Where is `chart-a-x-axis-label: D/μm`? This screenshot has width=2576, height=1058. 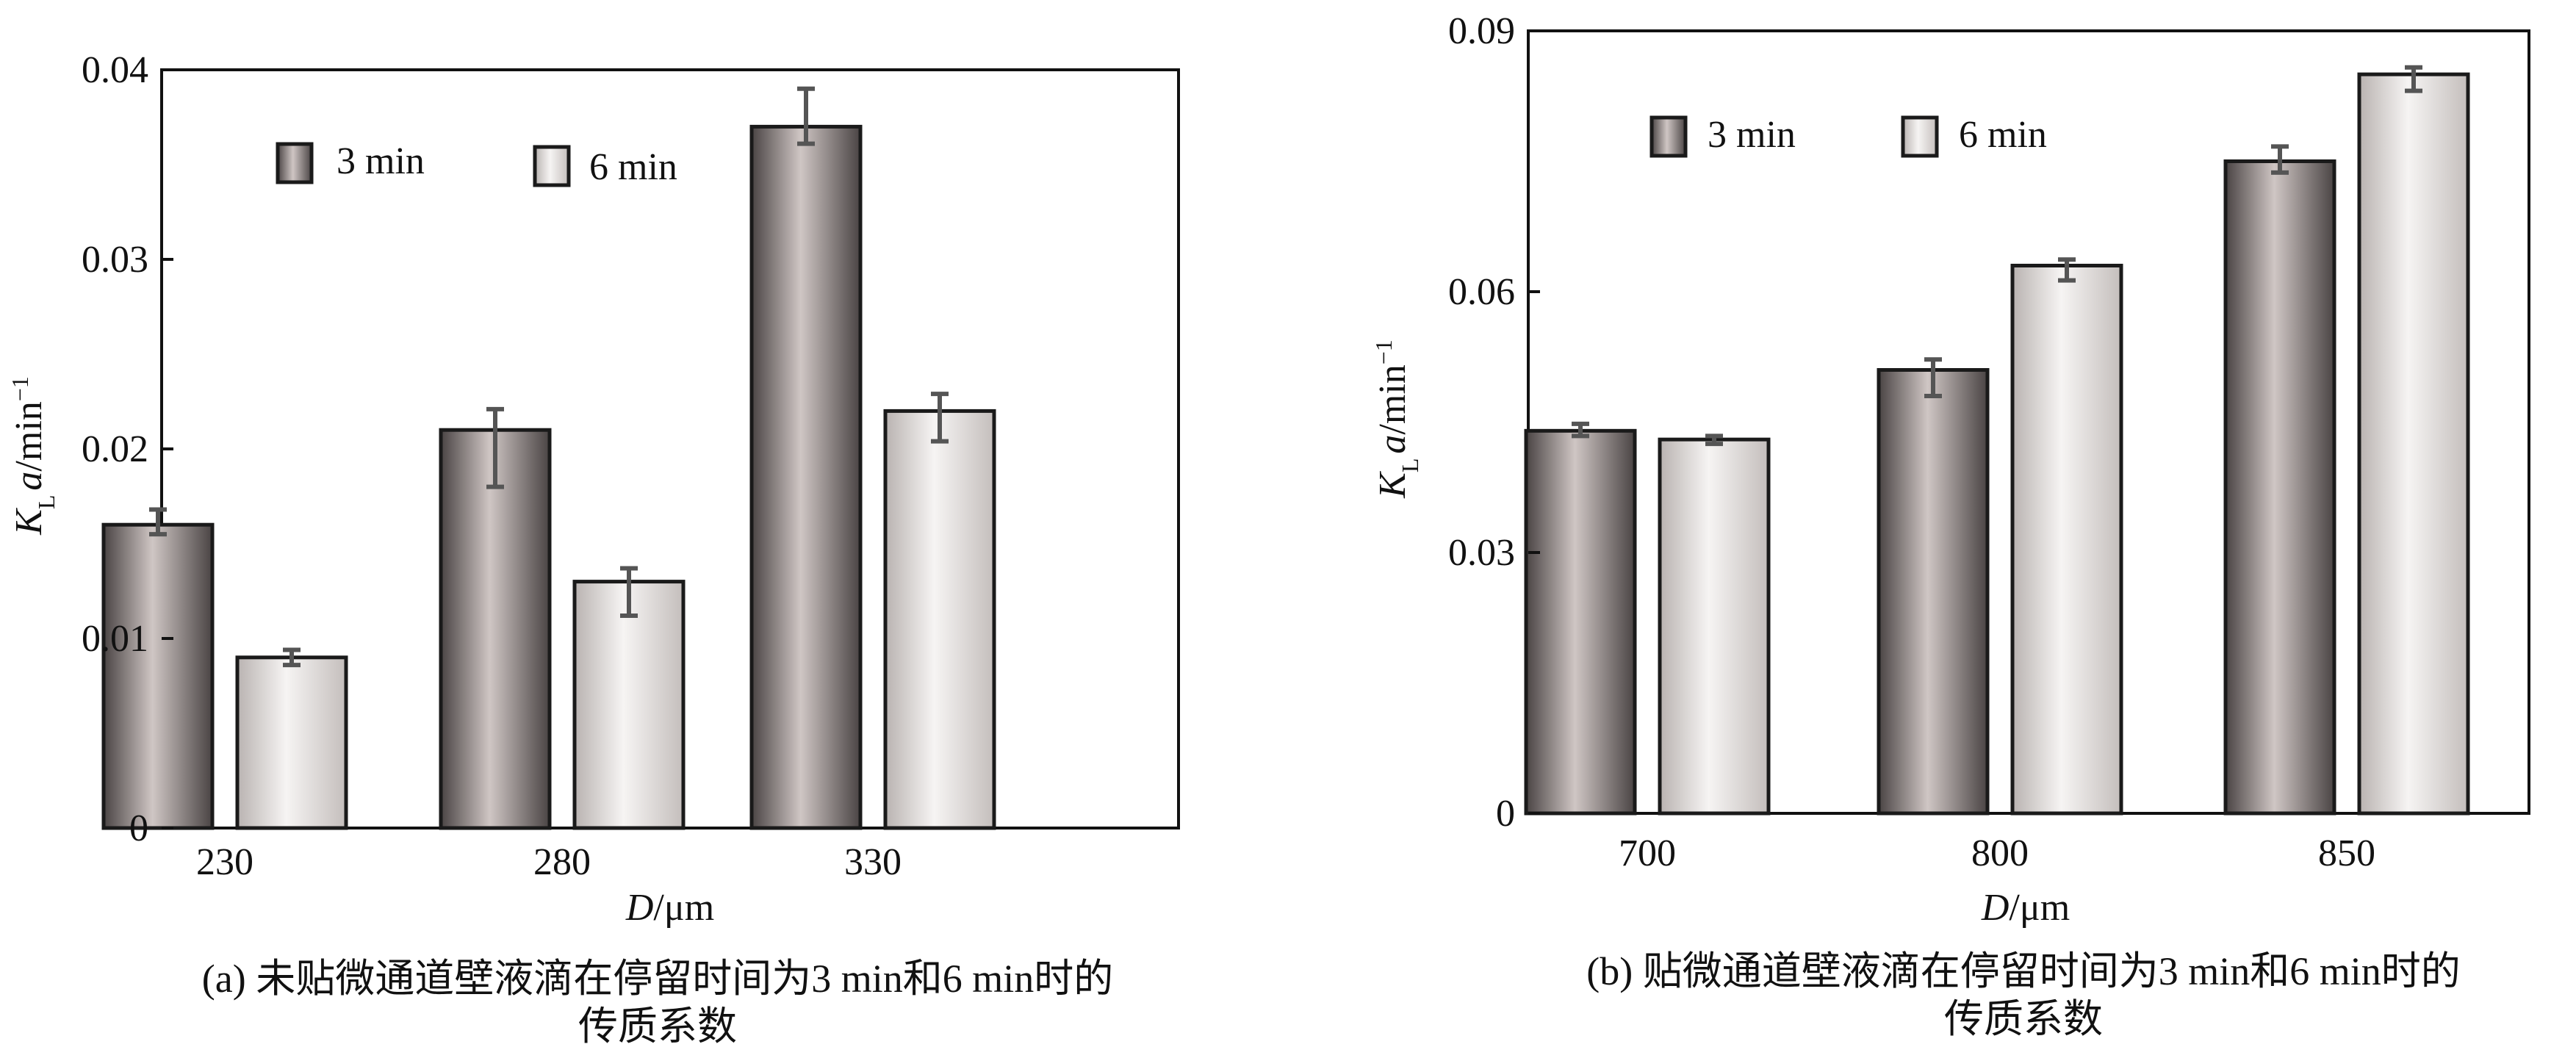 chart-a-x-axis-label: D/μm is located at coordinates (669, 908).